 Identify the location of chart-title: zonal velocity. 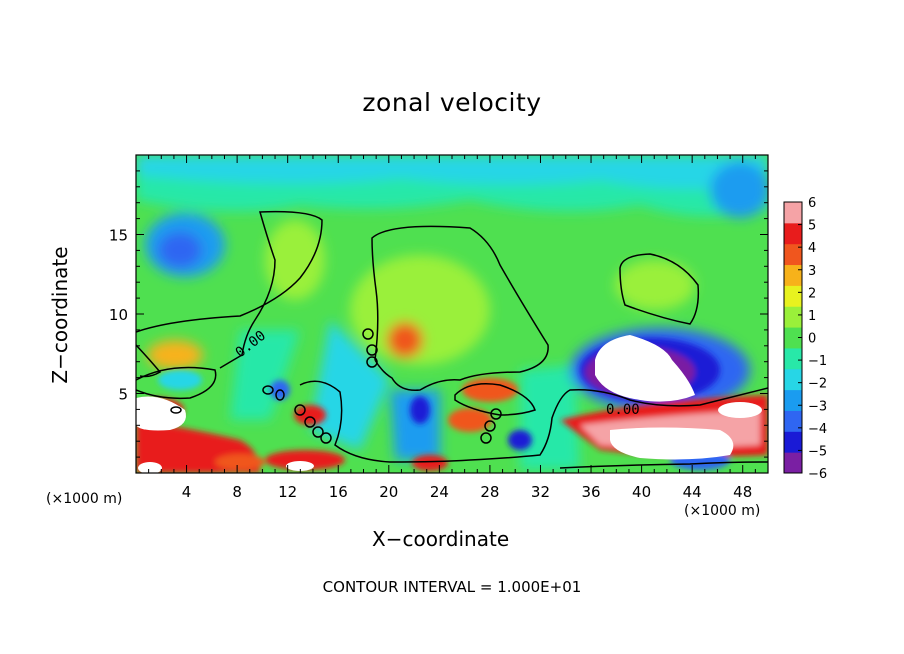
(452, 102).